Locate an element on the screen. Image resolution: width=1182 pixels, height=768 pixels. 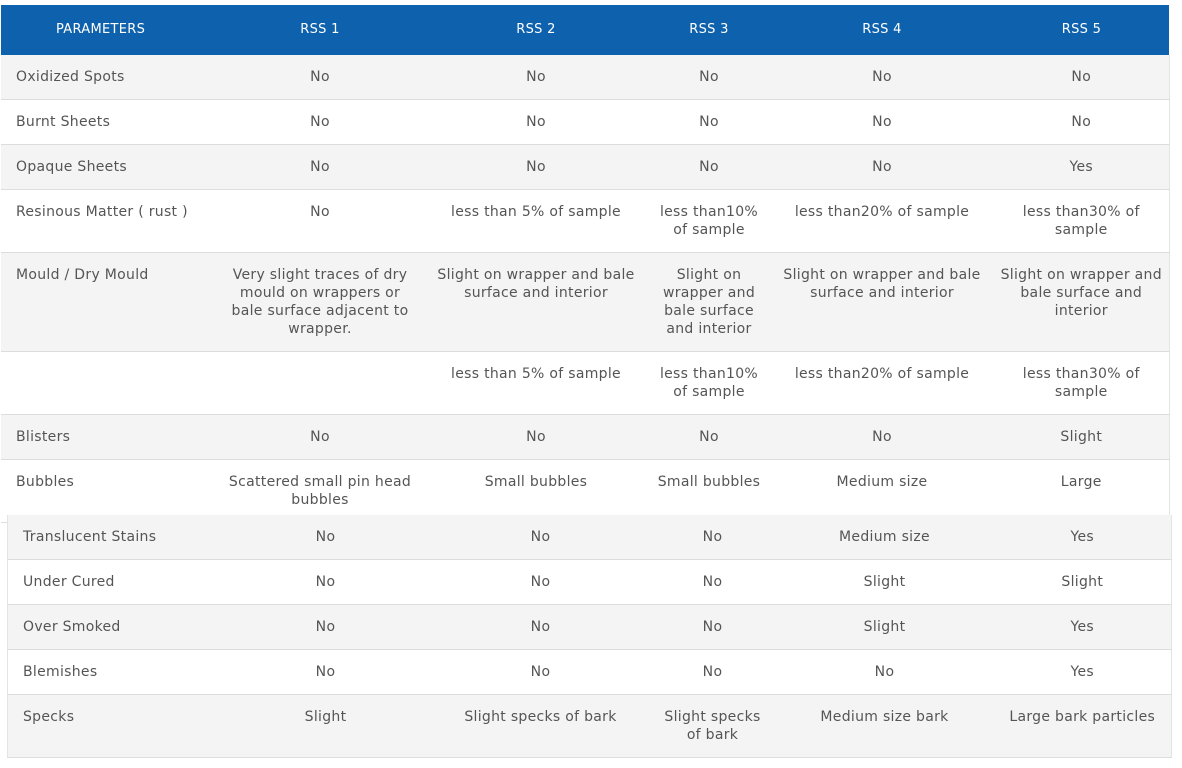
header-rss5: RSS 5 is located at coordinates (1081, 30).